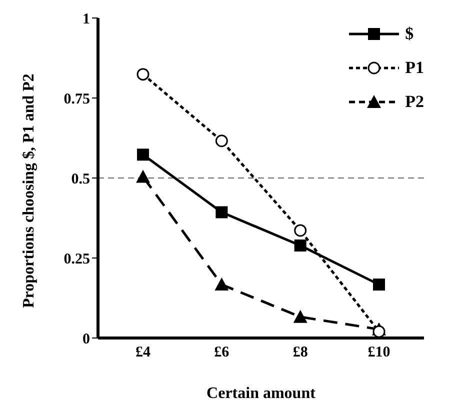 This screenshot has width=452, height=418. I want to click on legend-label: P2, so click(414, 102).